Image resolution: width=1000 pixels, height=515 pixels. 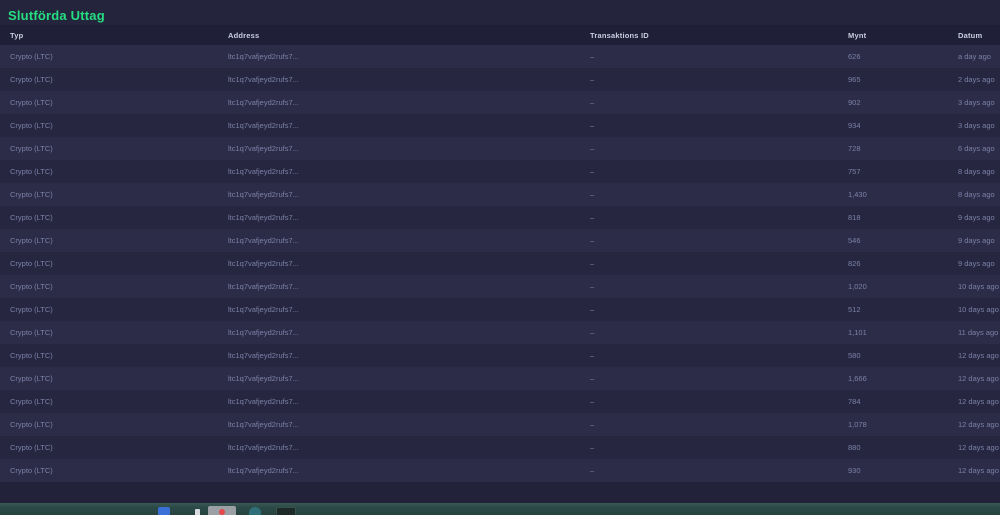 What do you see at coordinates (286, 511) in the screenshot?
I see `terminal-icon` at bounding box center [286, 511].